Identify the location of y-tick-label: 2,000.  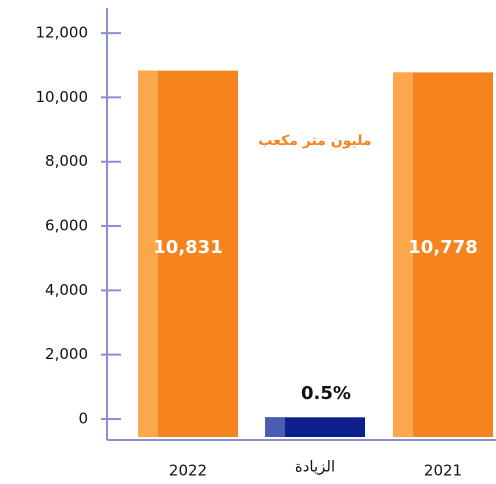
(66, 354).